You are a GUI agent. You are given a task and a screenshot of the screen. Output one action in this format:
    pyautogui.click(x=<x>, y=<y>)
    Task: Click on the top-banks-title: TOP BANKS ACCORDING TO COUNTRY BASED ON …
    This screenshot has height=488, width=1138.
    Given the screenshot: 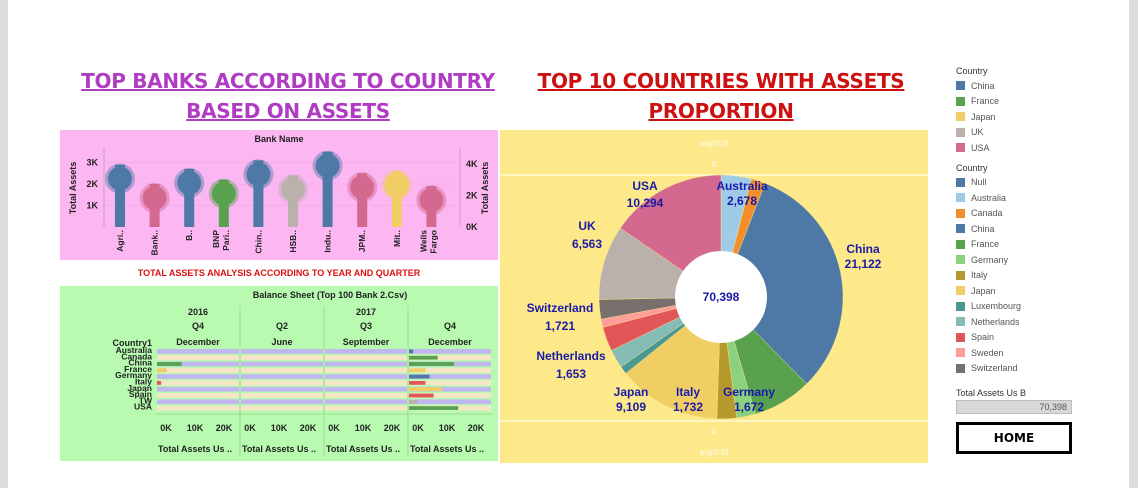 What is the action you would take?
    pyautogui.click(x=288, y=96)
    